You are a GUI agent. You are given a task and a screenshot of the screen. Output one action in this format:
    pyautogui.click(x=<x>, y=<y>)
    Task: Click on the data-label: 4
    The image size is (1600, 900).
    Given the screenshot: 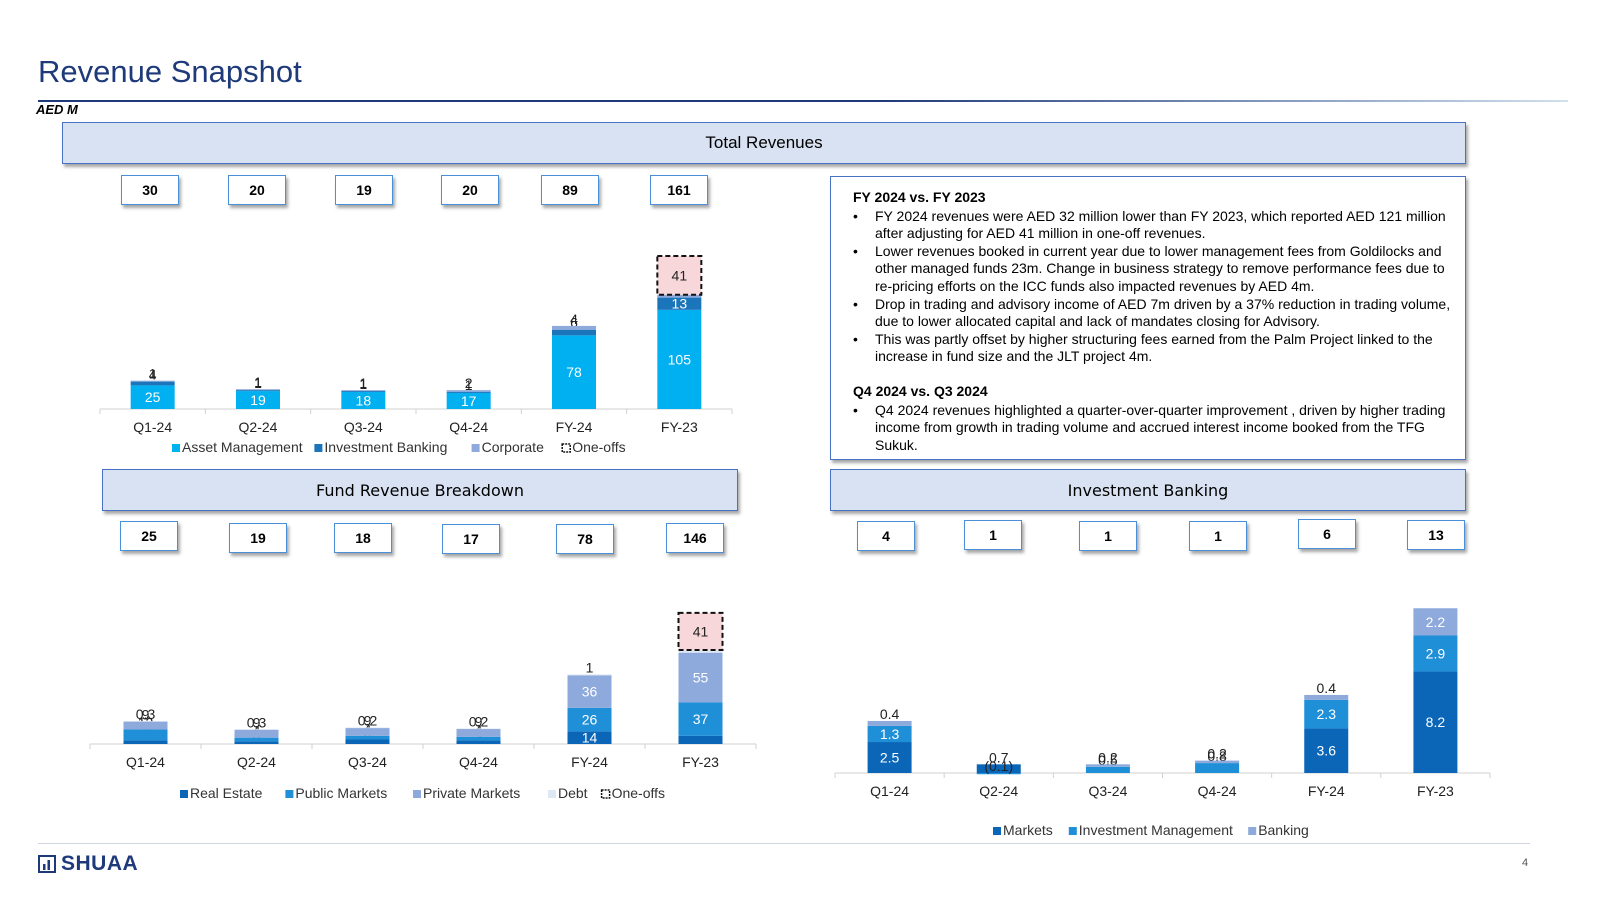 What is the action you would take?
    pyautogui.click(x=574, y=319)
    